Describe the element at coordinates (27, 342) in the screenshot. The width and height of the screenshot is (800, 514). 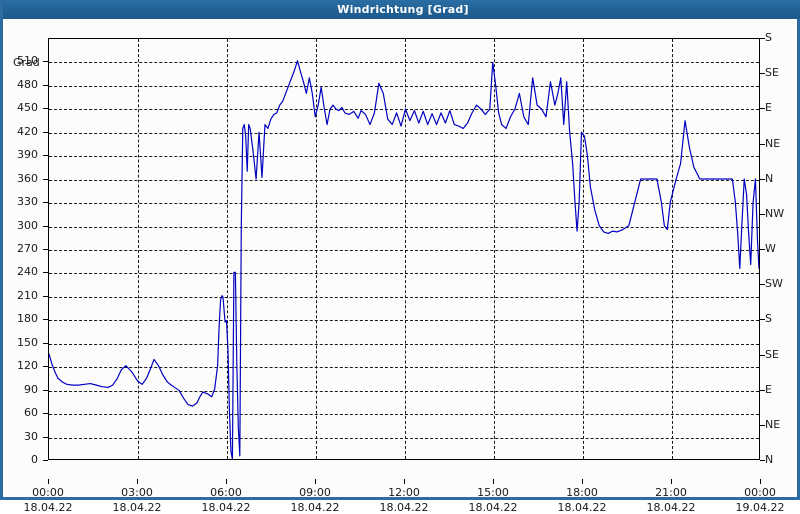
I see `y-axis-left-tick-label: 150` at that location.